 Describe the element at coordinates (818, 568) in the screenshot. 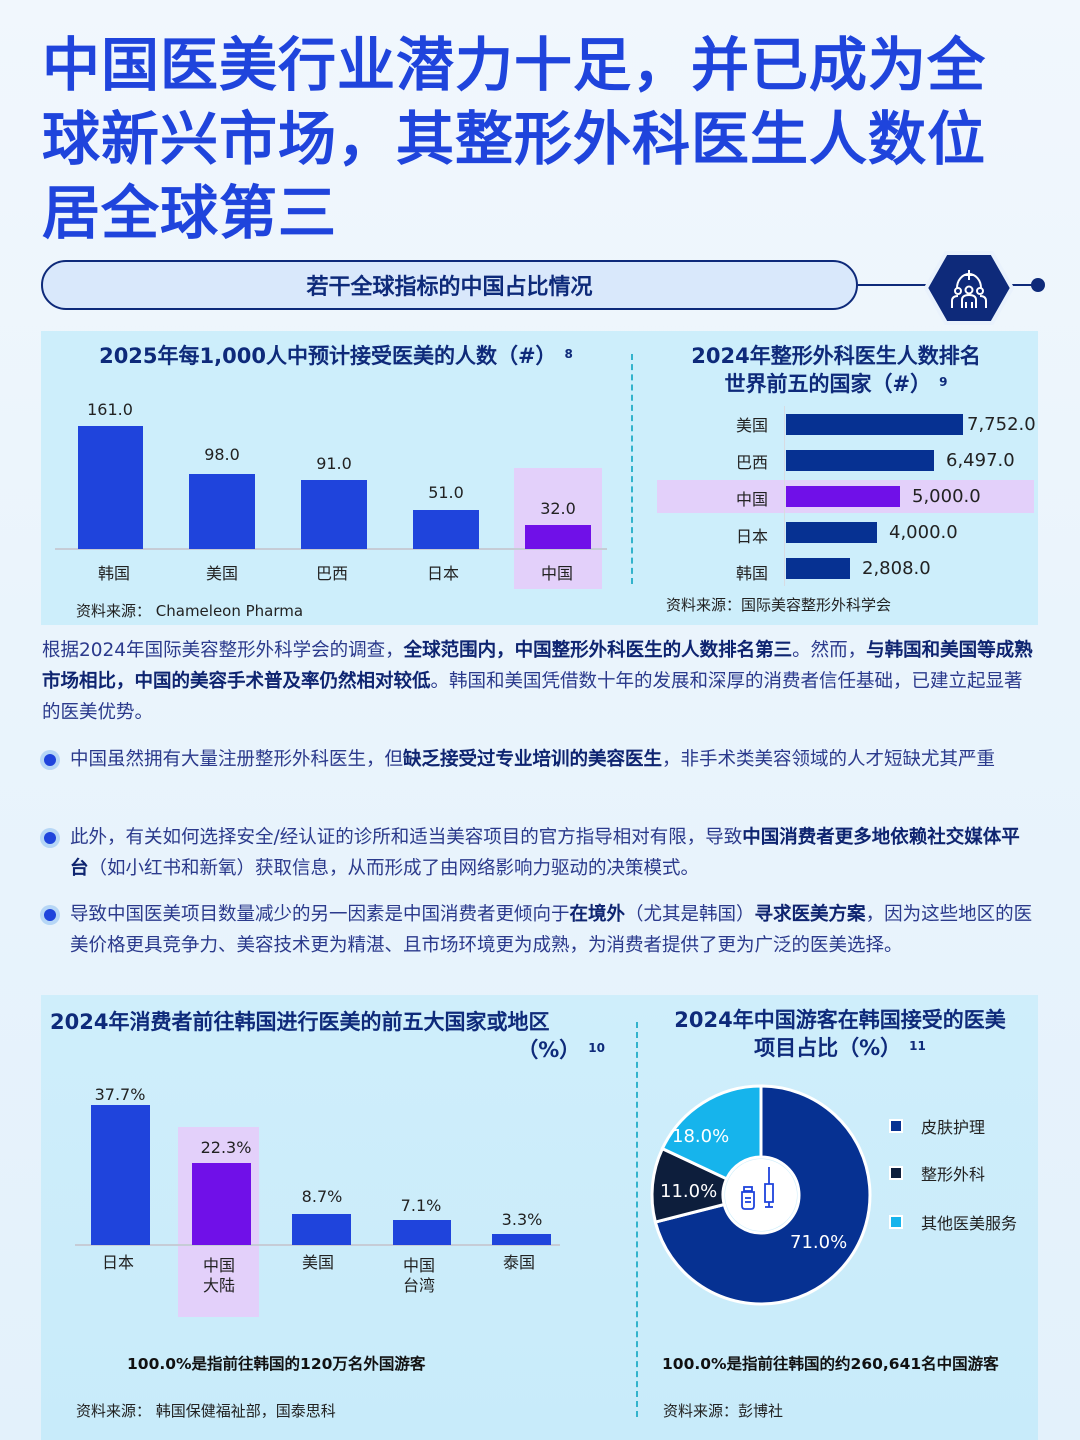

I see `bar-korea` at that location.